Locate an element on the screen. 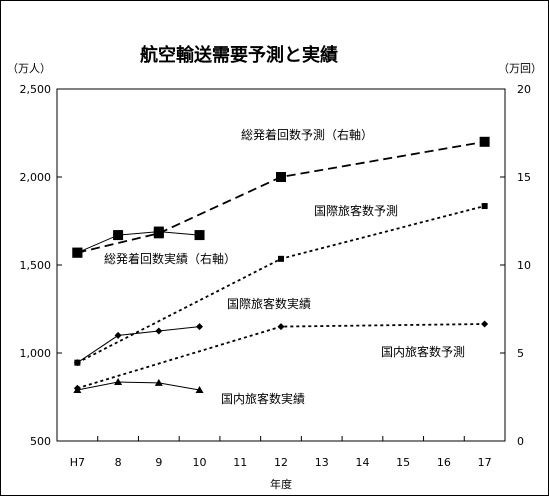  left-axis-tick-label: 2,500 is located at coordinates (36, 89).